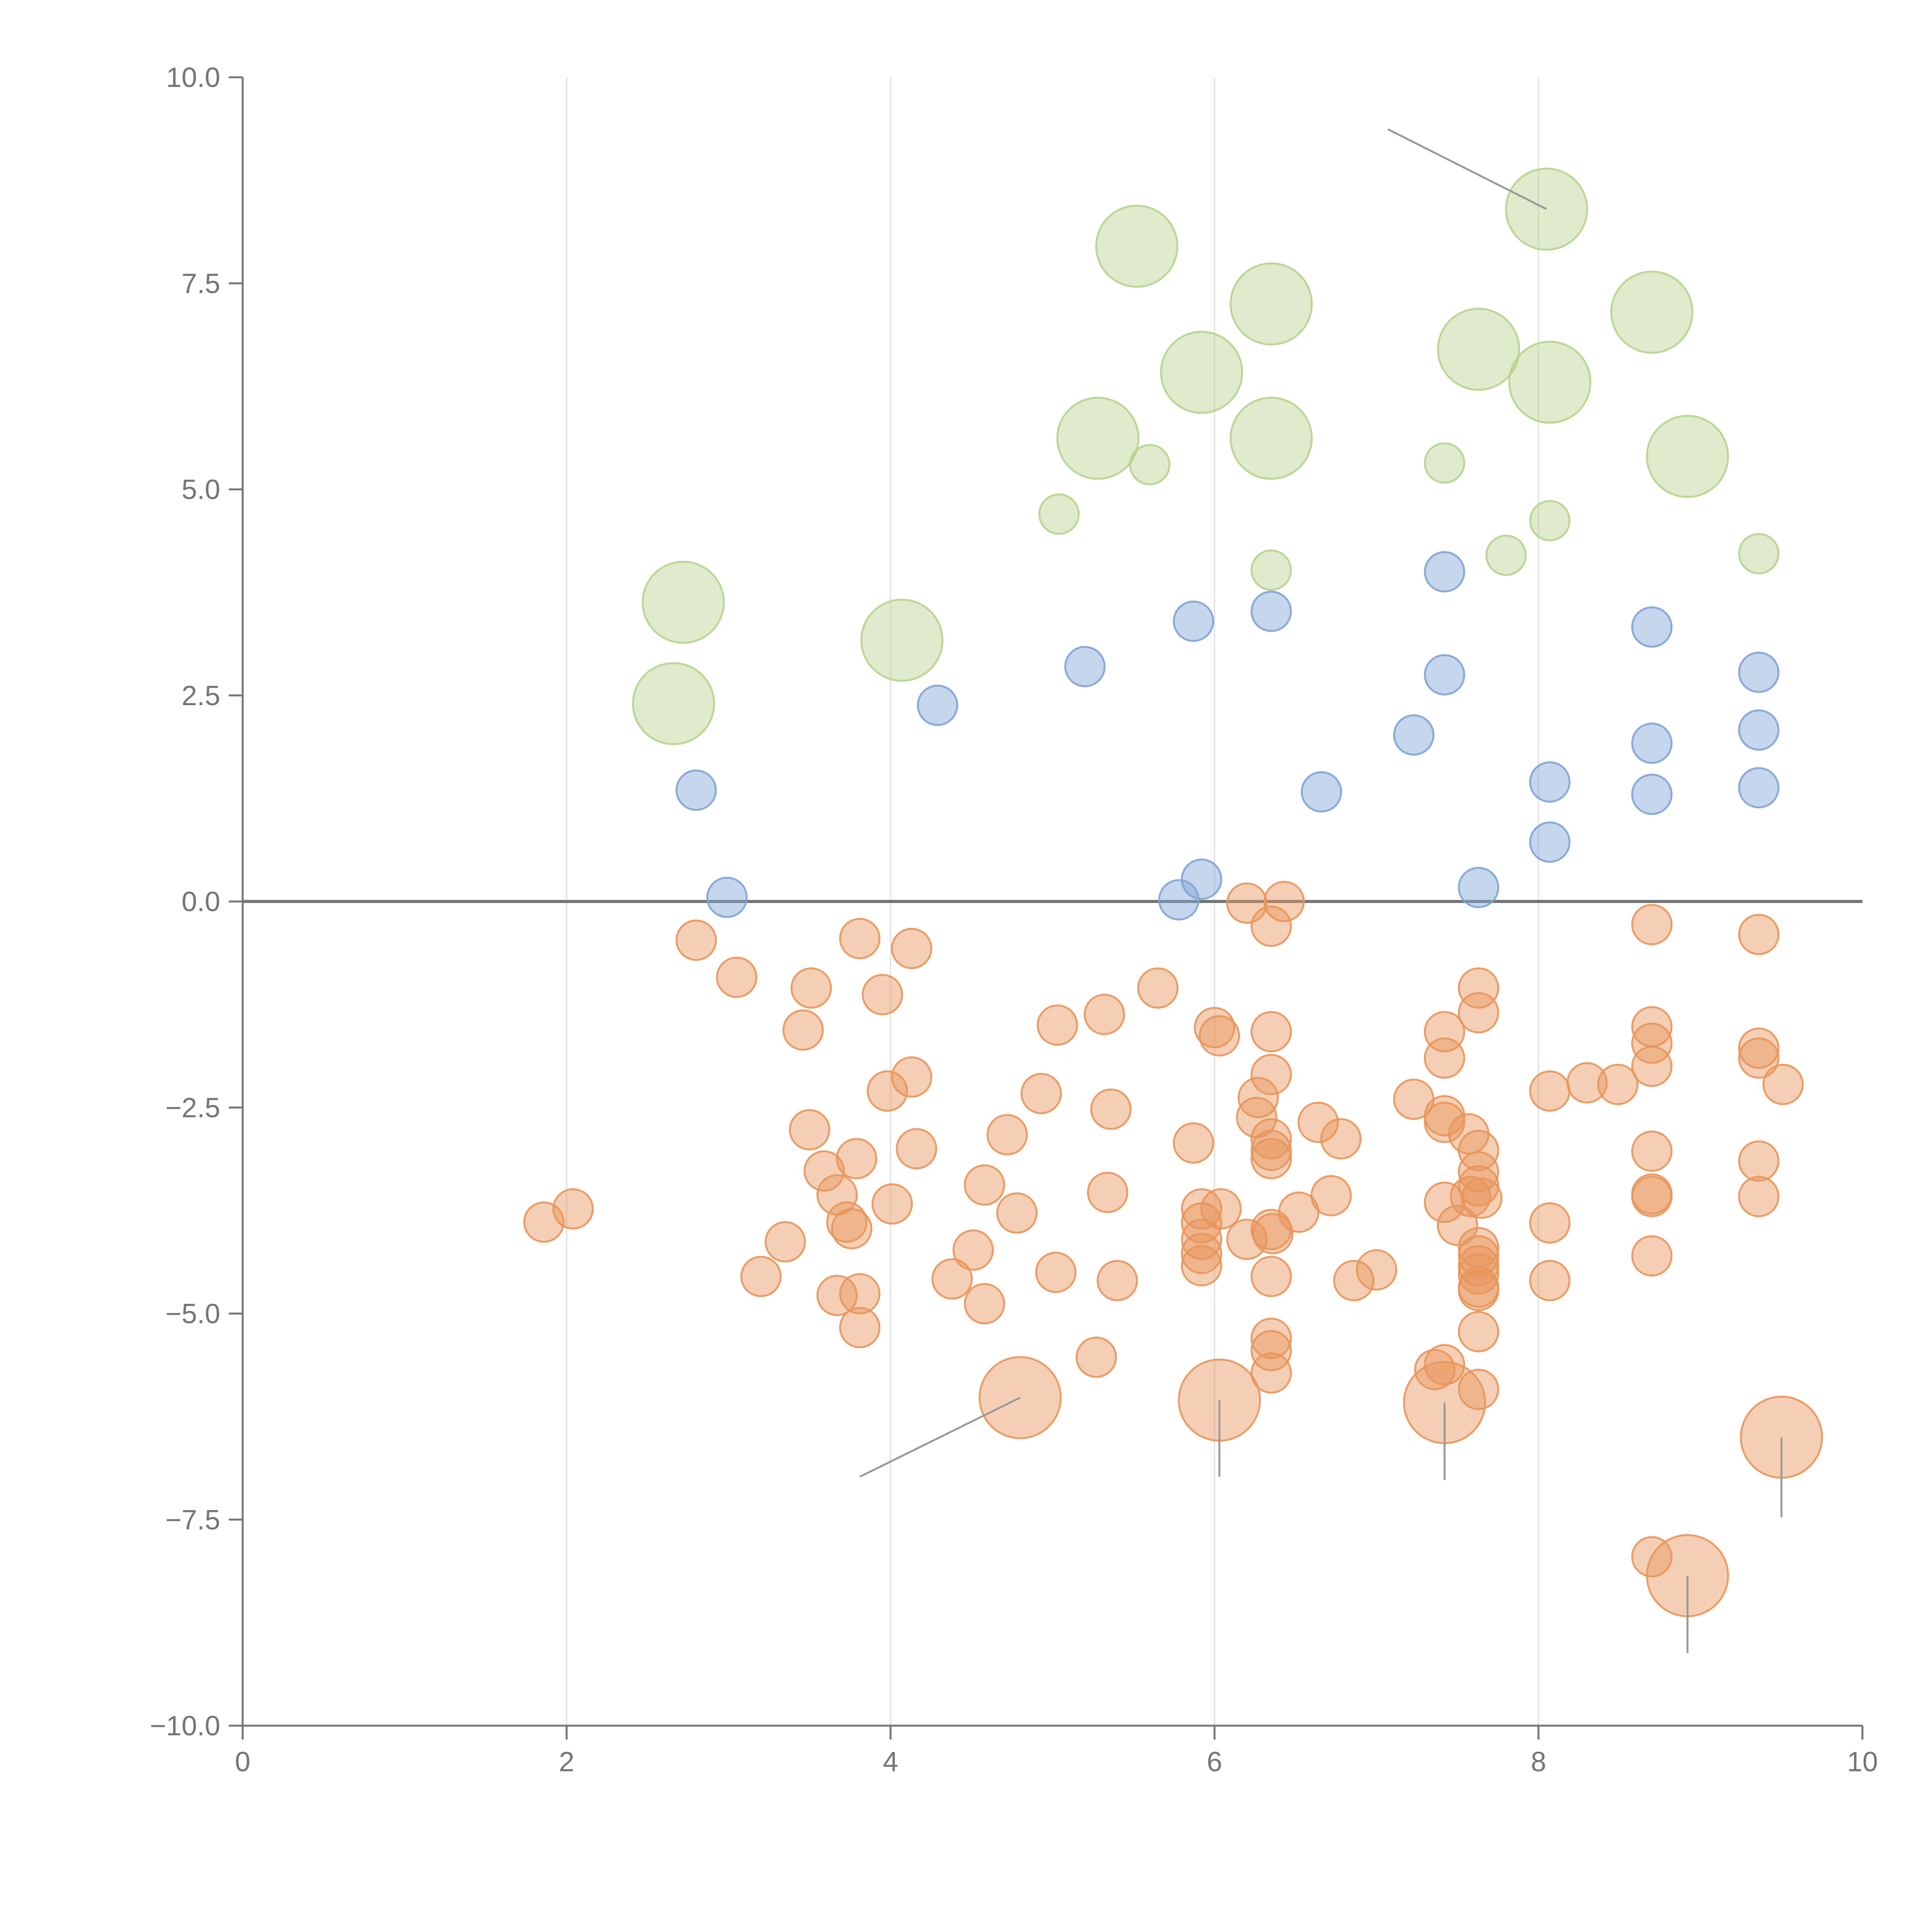 The width and height of the screenshot is (1932, 1932). I want to click on y-tick-label: −10.0, so click(185, 1727).